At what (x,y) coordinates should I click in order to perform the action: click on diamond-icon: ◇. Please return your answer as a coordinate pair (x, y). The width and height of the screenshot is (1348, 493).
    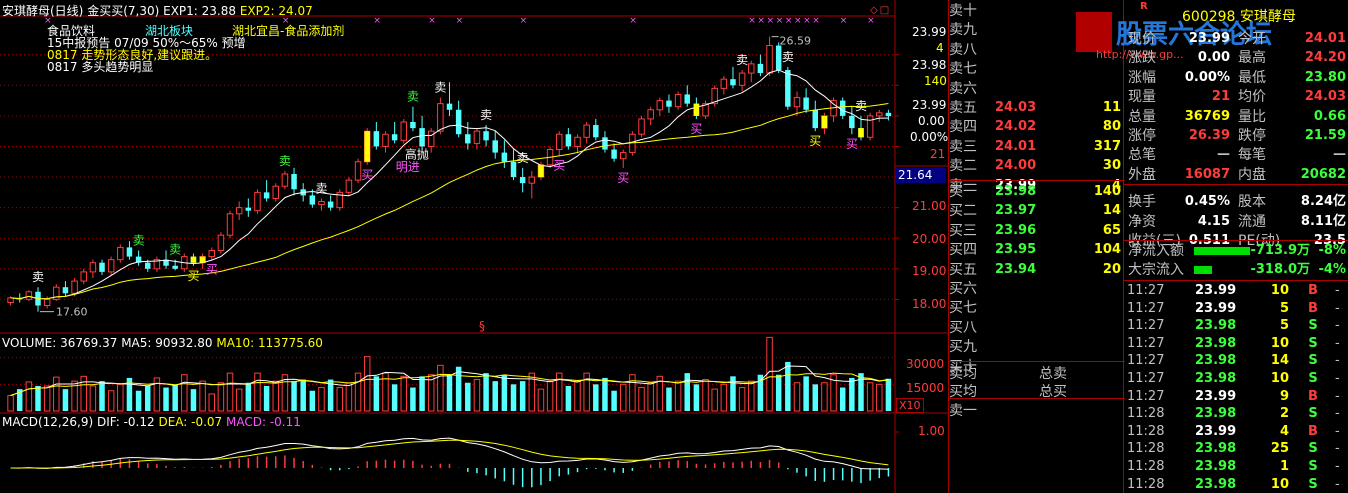
    Looking at the image, I should click on (874, 10).